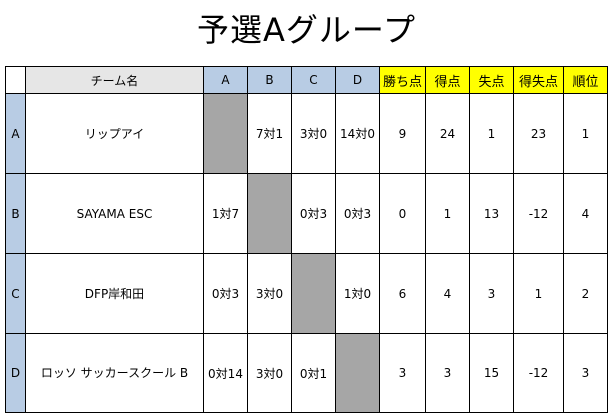  Describe the element at coordinates (447, 213) in the screenshot. I see `goals-for-cell: 1` at that location.